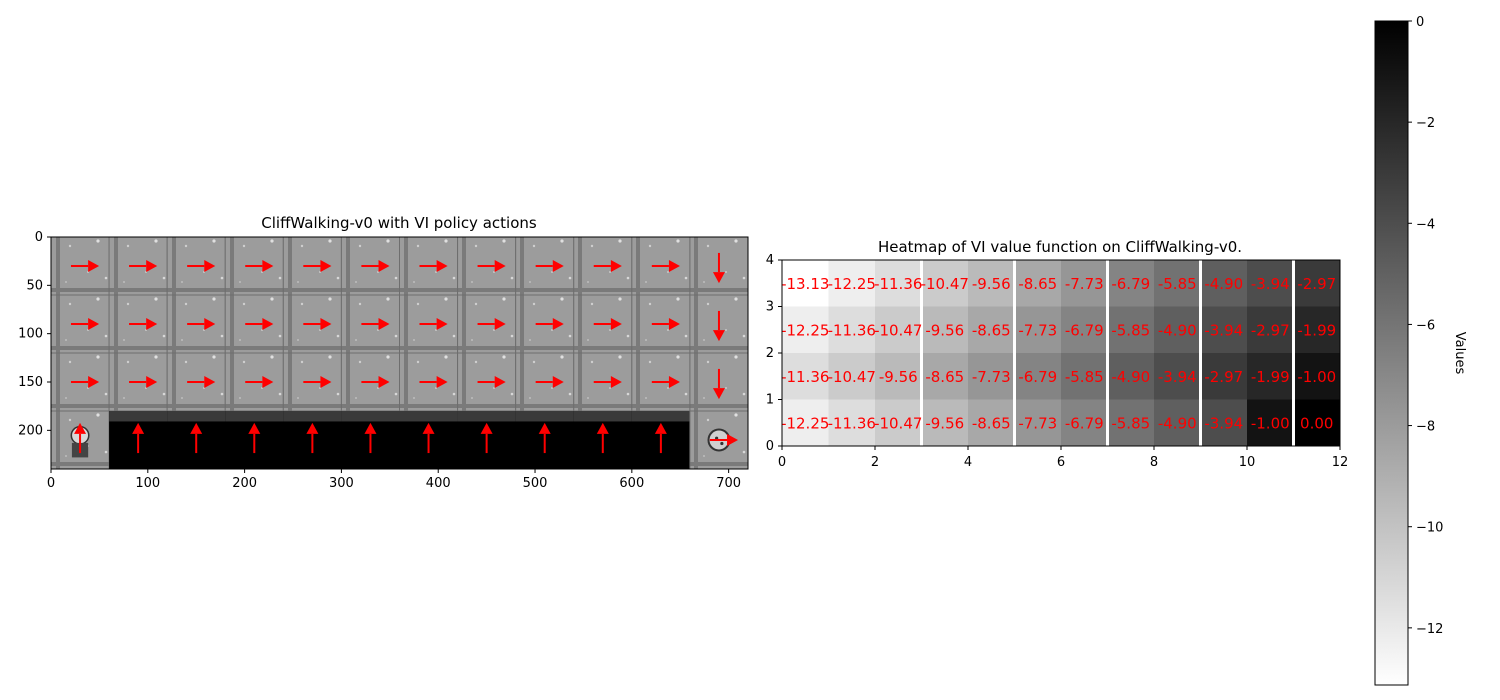 The width and height of the screenshot is (1500, 700). What do you see at coordinates (805, 284) in the screenshot?
I see `heatmap-value-label: -13.13` at bounding box center [805, 284].